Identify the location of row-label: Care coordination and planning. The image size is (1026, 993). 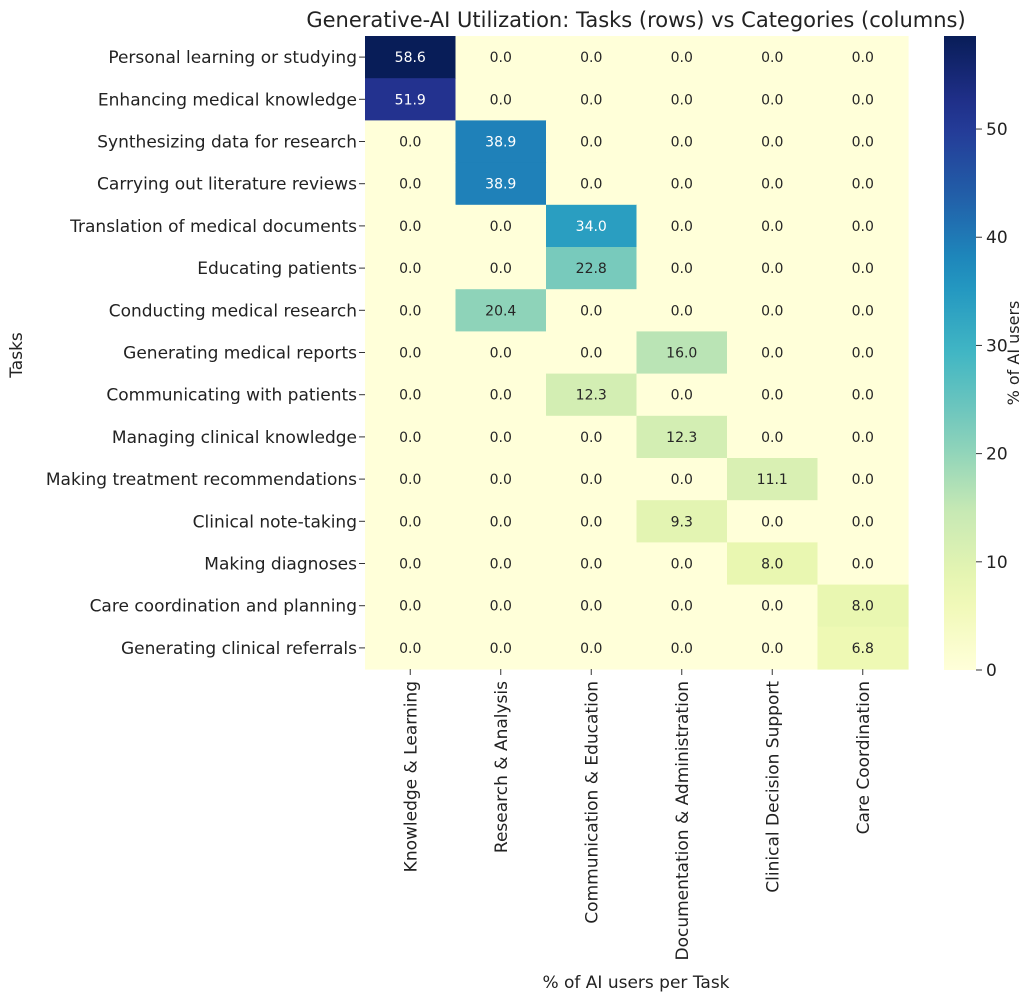
(223, 607).